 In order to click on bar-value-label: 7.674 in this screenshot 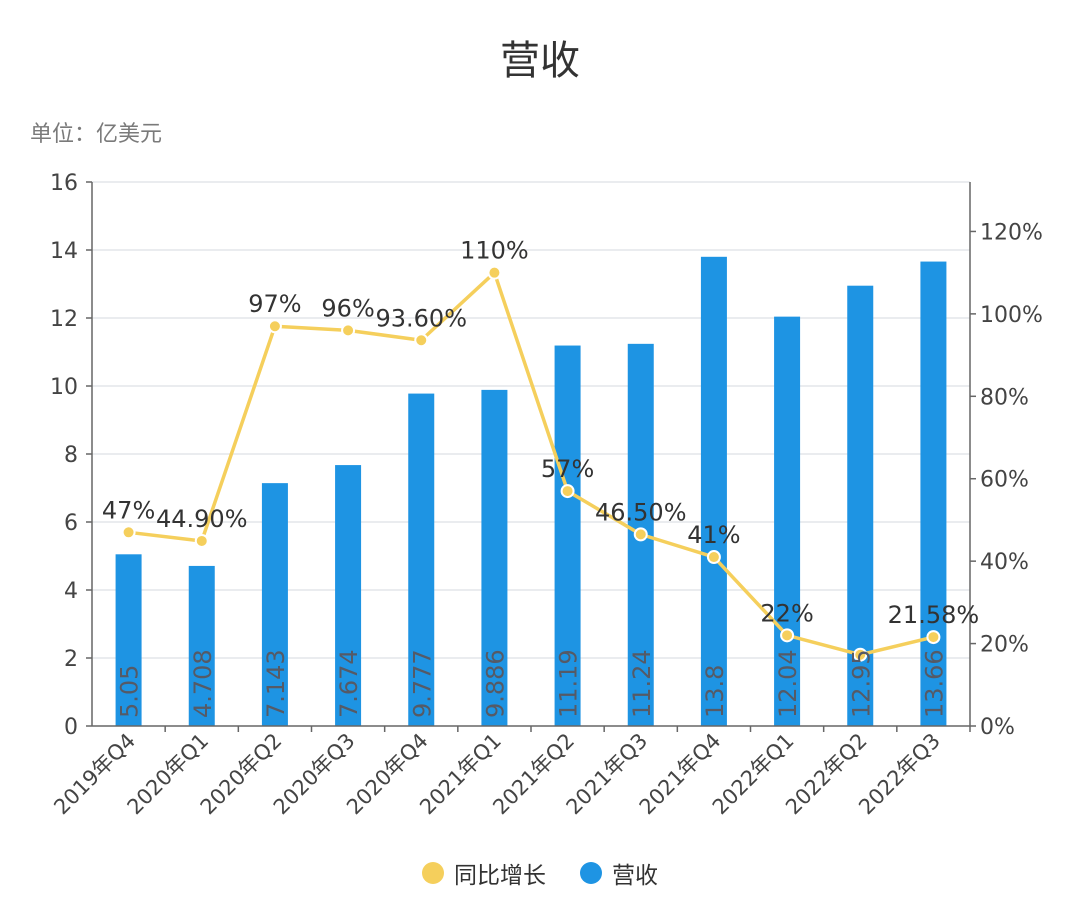, I will do `click(349, 683)`.